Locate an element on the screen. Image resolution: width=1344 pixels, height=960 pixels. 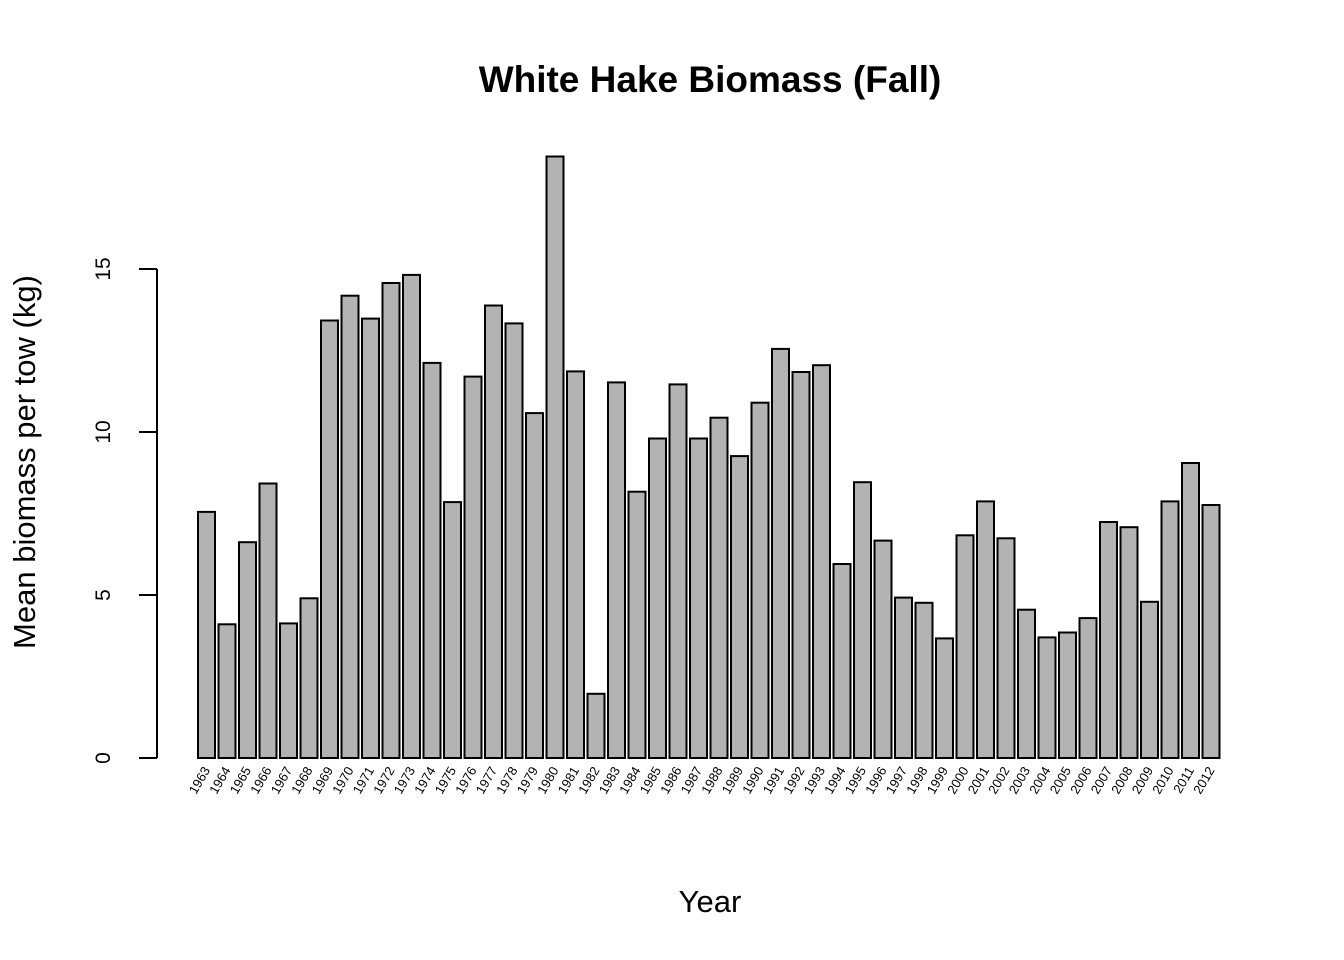
bar-2006 is located at coordinates (1088, 688).